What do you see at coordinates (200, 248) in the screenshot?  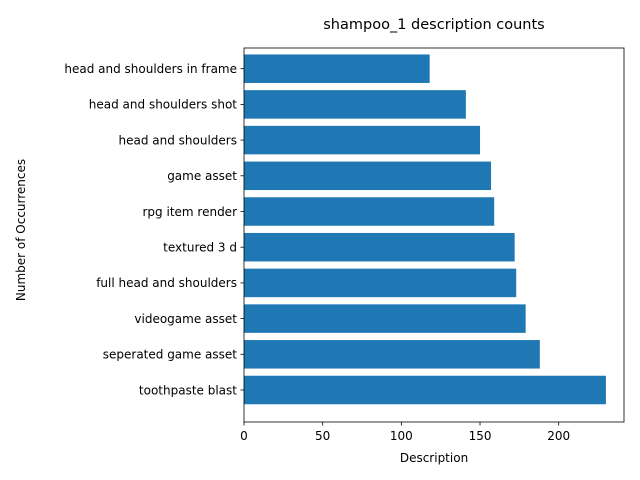 I see `y-tick-label: textured 3 d` at bounding box center [200, 248].